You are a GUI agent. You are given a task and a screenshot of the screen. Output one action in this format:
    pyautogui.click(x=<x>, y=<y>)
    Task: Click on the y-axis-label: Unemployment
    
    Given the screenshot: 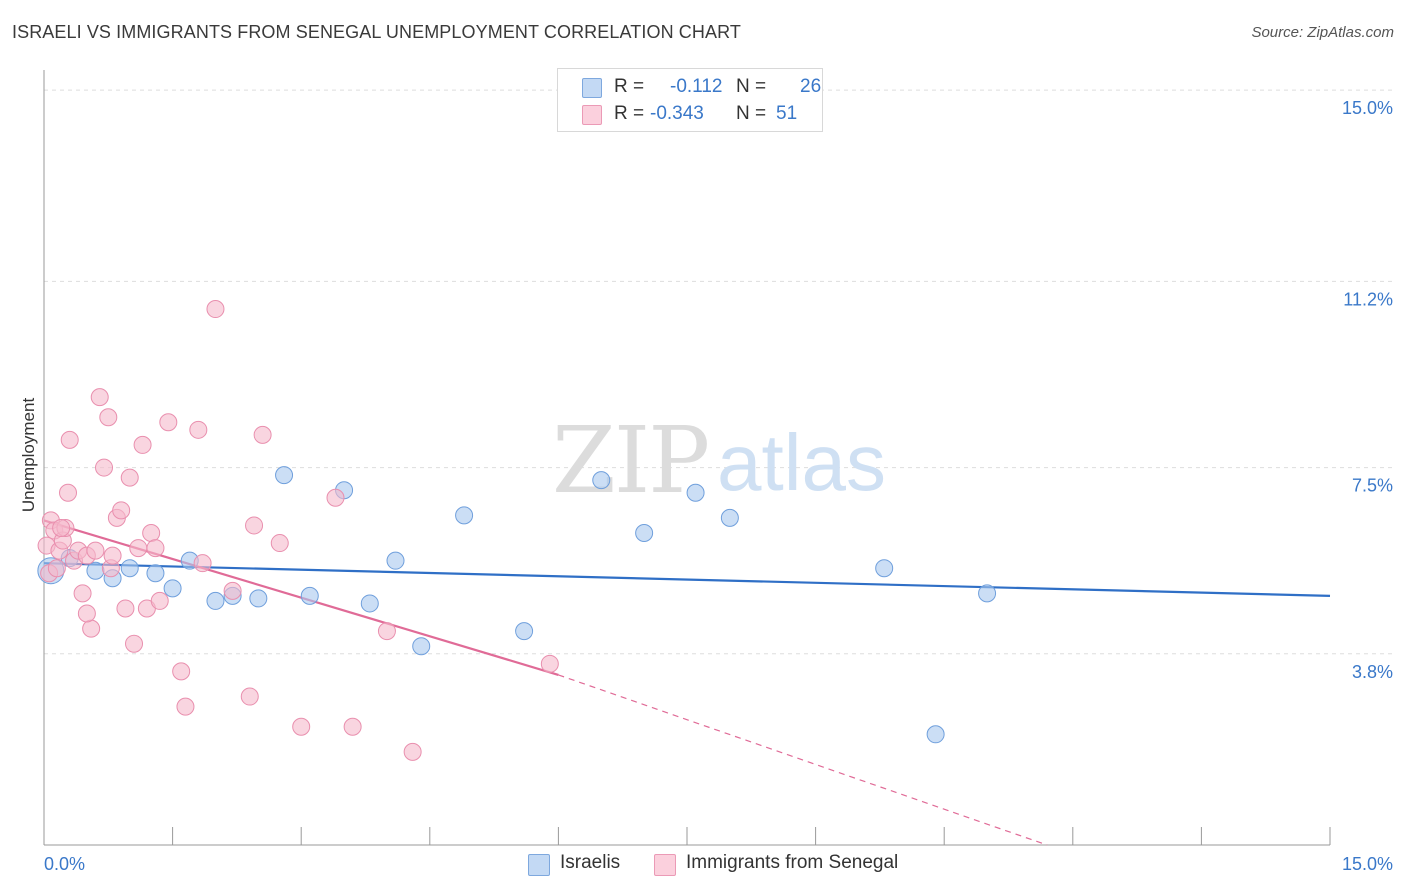 What is the action you would take?
    pyautogui.click(x=28, y=455)
    